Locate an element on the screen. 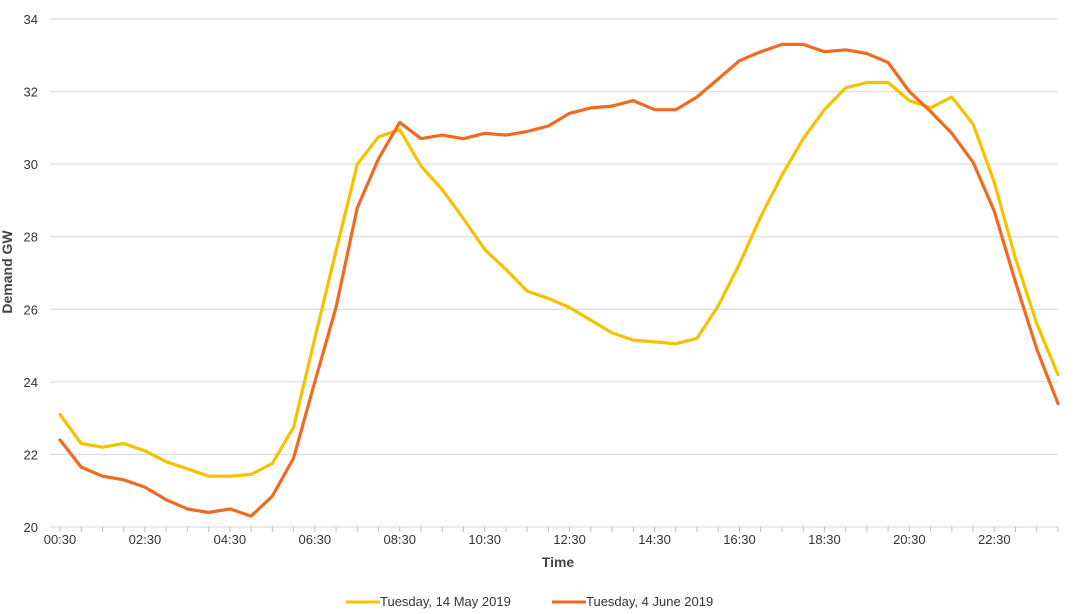 The image size is (1074, 614). x-tick-label: 12:30 is located at coordinates (569, 539).